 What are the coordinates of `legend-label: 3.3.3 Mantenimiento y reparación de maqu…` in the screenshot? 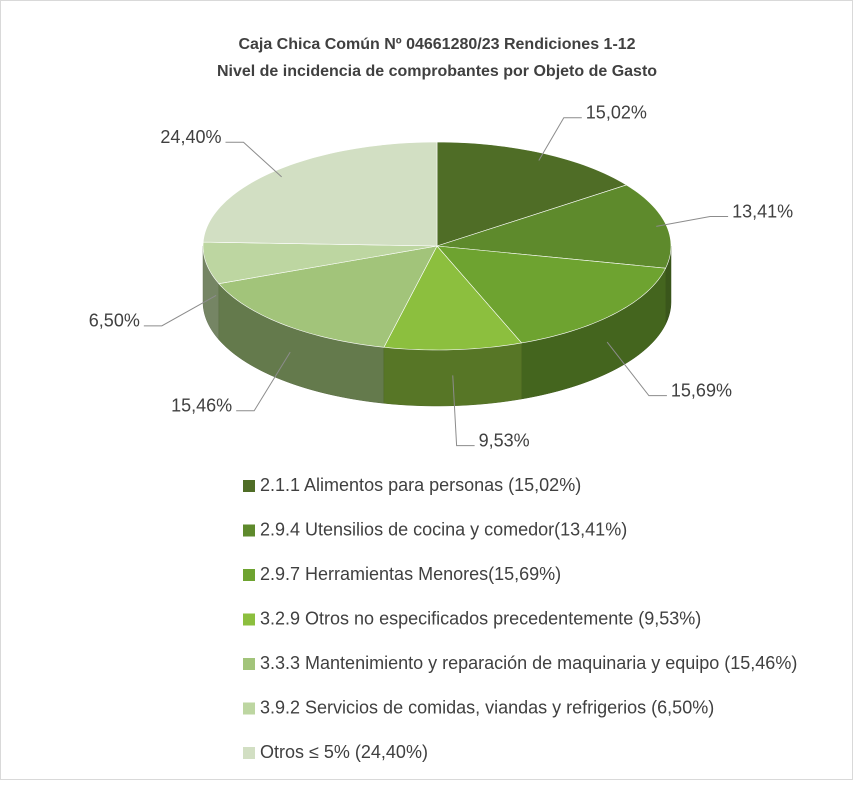 It's located at (528, 663).